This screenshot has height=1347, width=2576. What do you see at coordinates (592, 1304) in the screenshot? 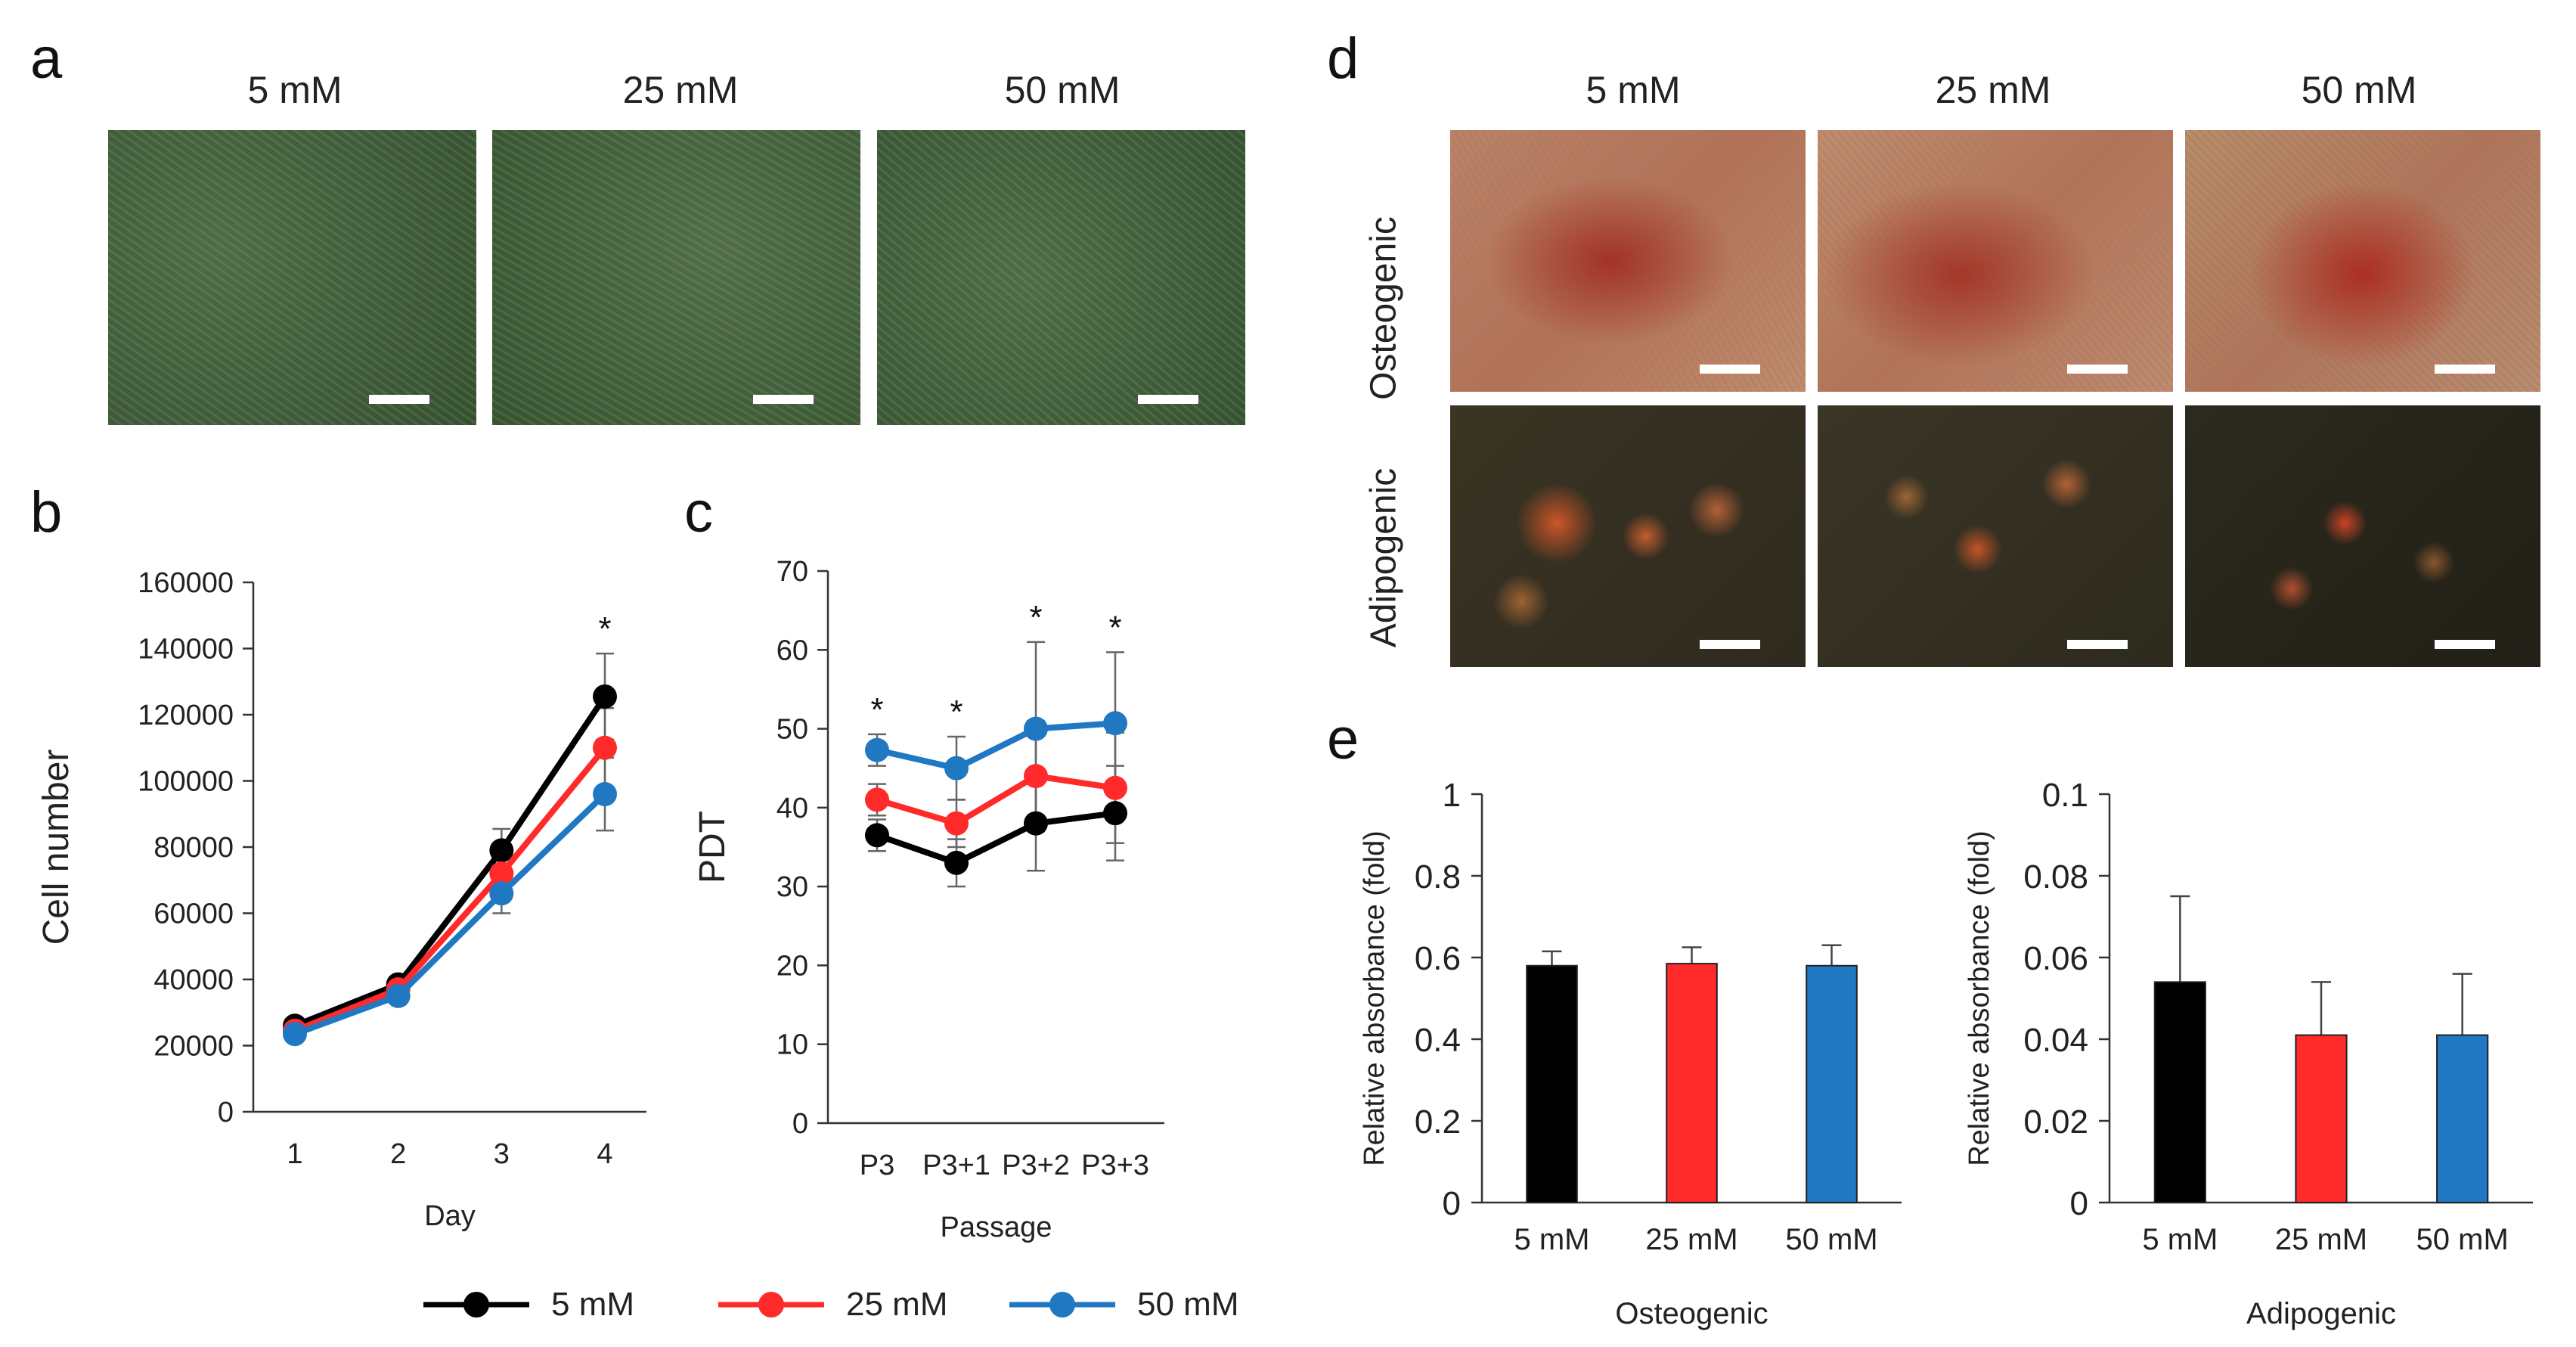
I see `legend-label-5mm: 5 mM` at bounding box center [592, 1304].